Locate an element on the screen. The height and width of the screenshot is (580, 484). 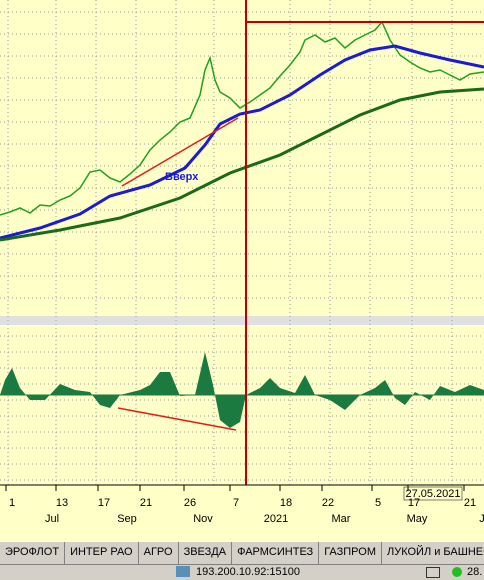
server: 193.200.10.92:15100 is located at coordinates (248, 572).